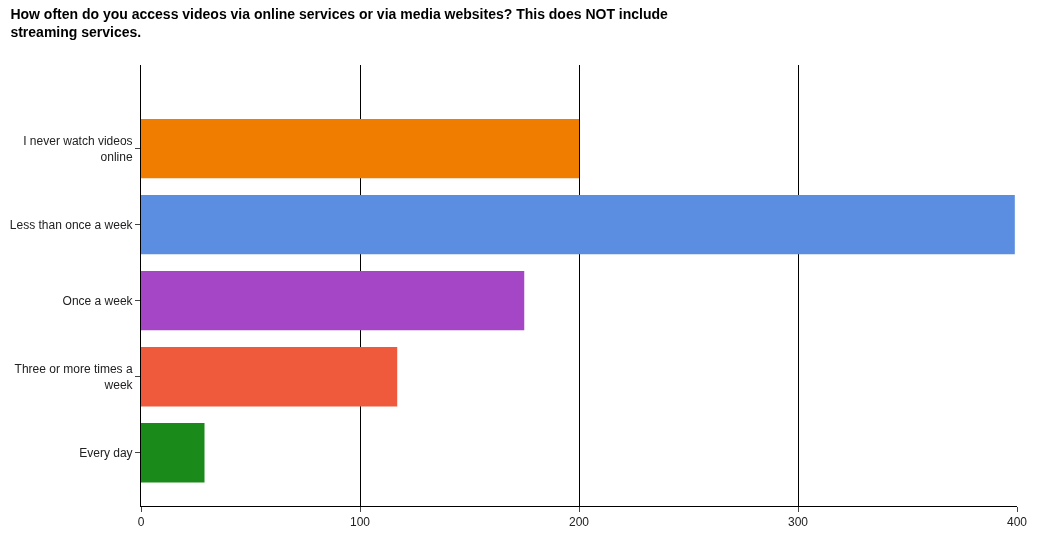 Image resolution: width=1042 pixels, height=539 pixels. I want to click on x-tick-label: 200, so click(579, 522).